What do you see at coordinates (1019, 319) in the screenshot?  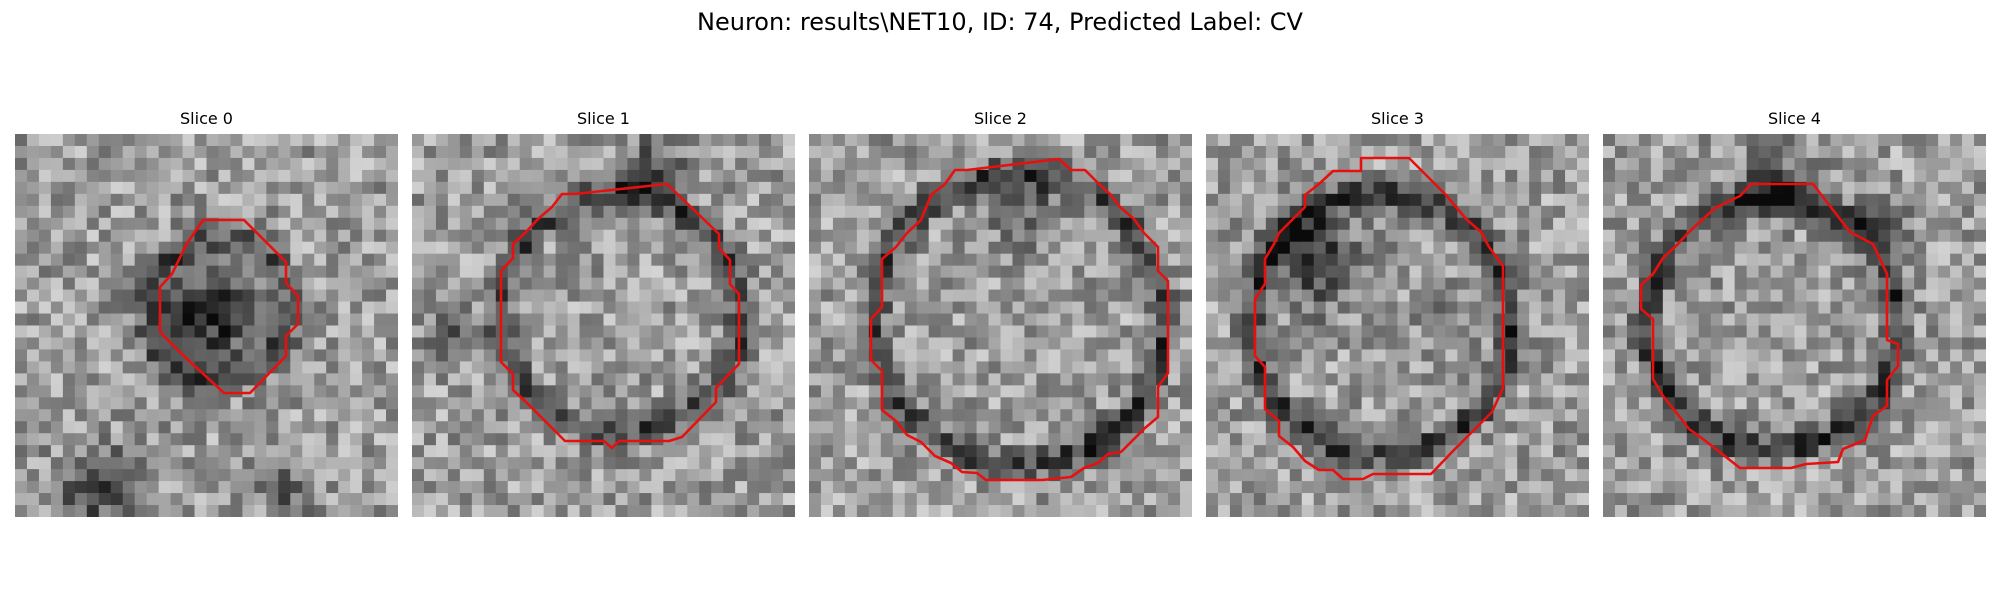 I see `slice-2-contour` at bounding box center [1019, 319].